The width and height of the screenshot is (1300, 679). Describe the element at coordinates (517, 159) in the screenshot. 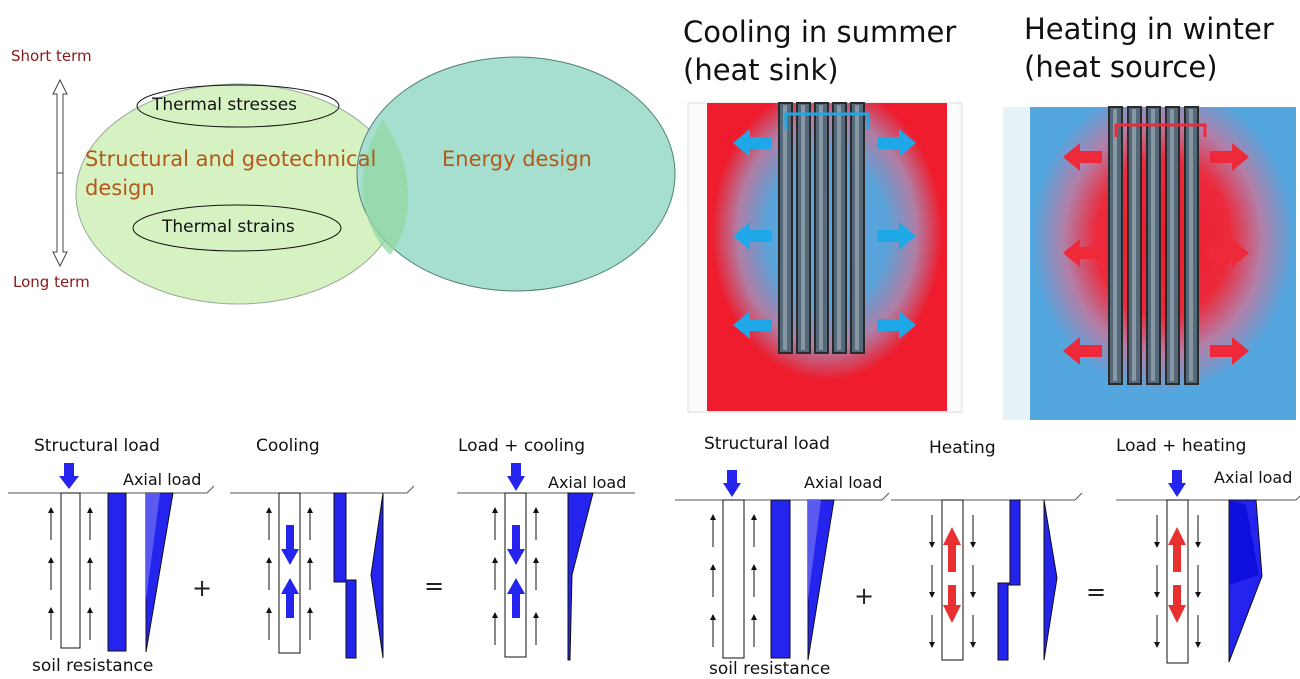

I see `energy-design-label: Energy design` at that location.